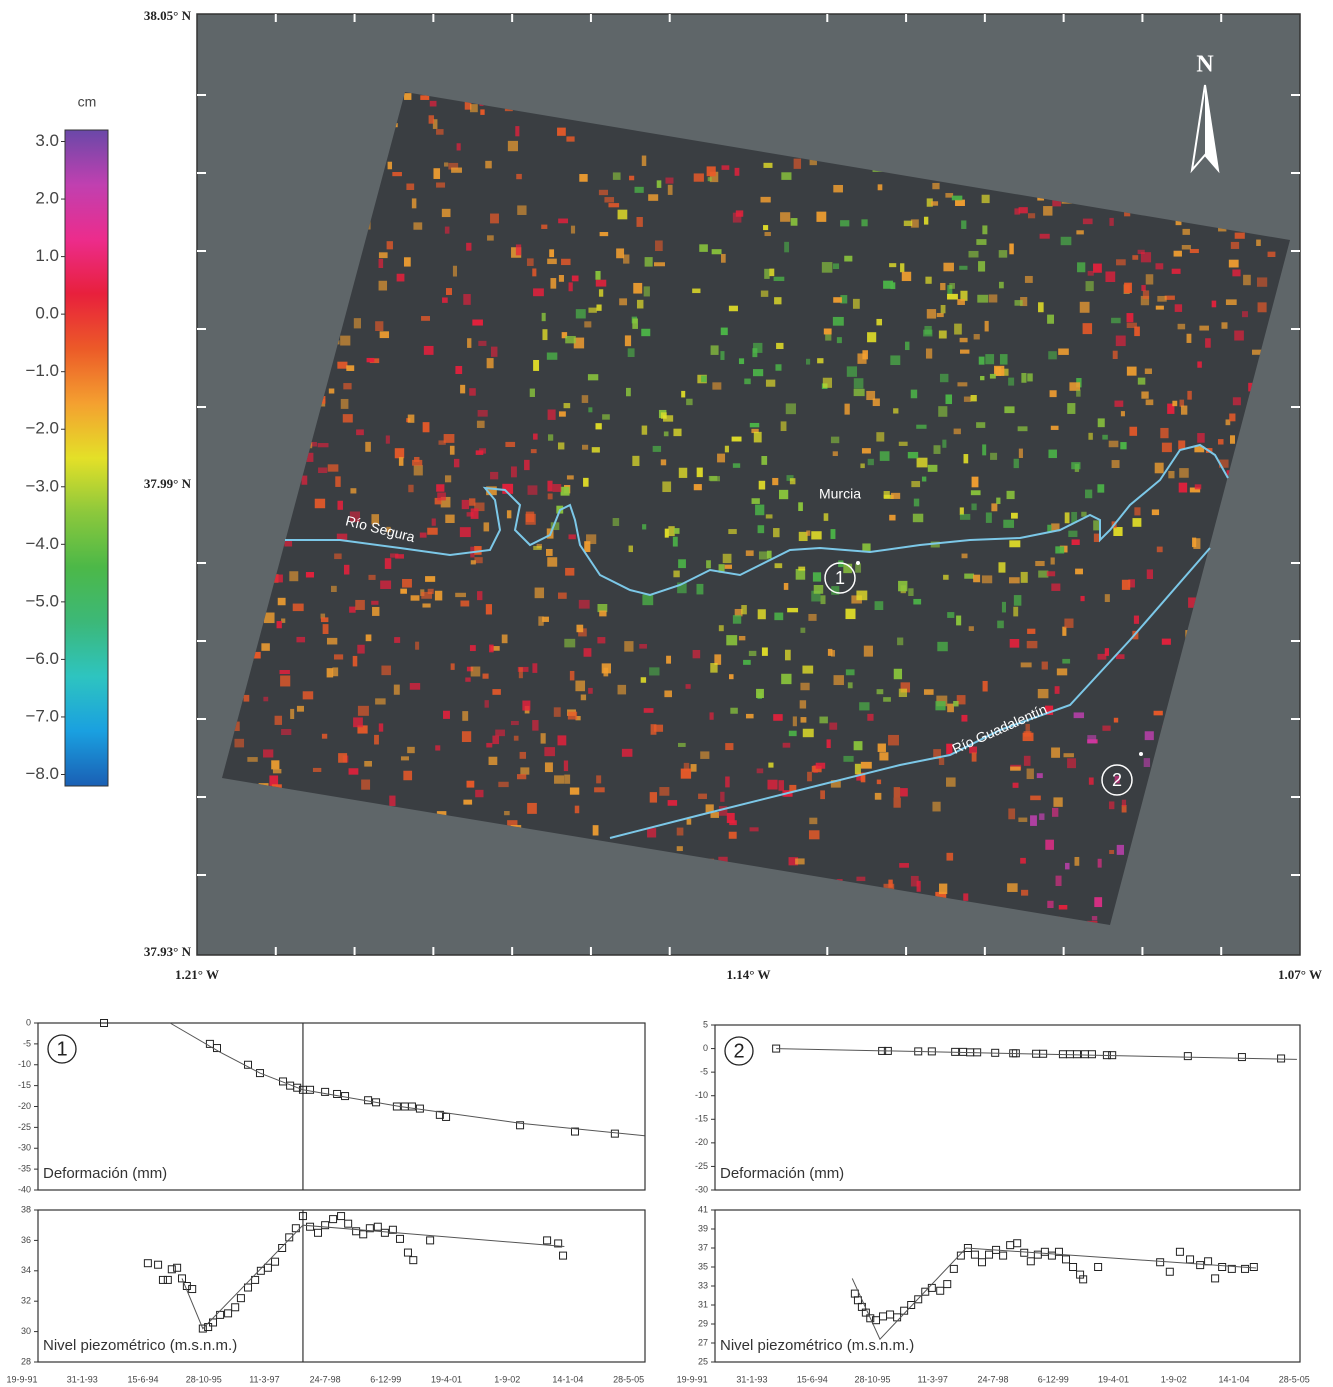 Image resolution: width=1333 pixels, height=1387 pixels. Describe the element at coordinates (703, 1266) in the screenshot. I see `y-tick-label: 35` at that location.